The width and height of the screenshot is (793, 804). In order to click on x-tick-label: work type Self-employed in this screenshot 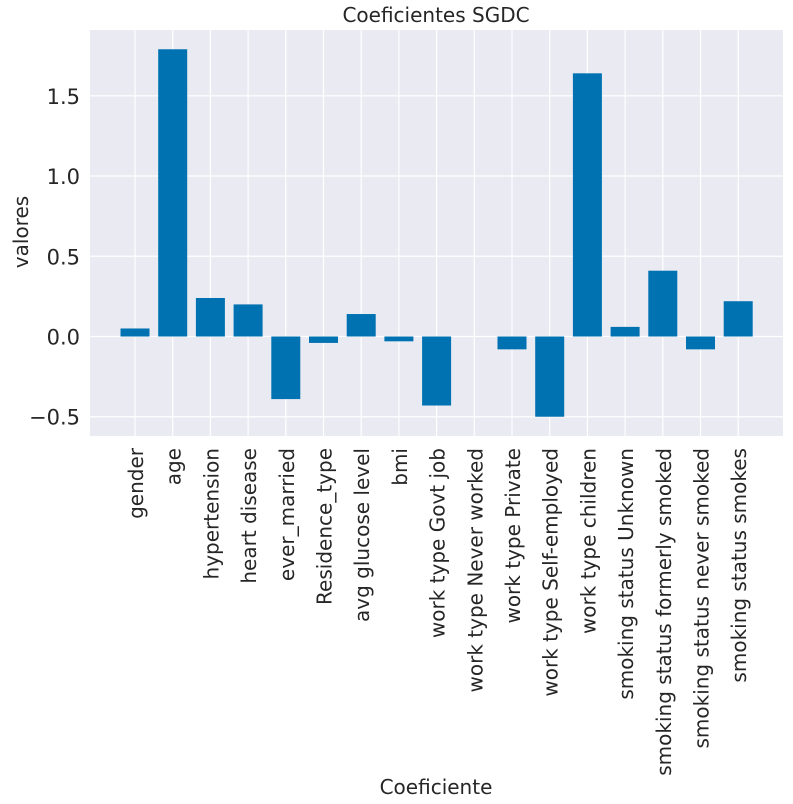, I will do `click(551, 572)`.